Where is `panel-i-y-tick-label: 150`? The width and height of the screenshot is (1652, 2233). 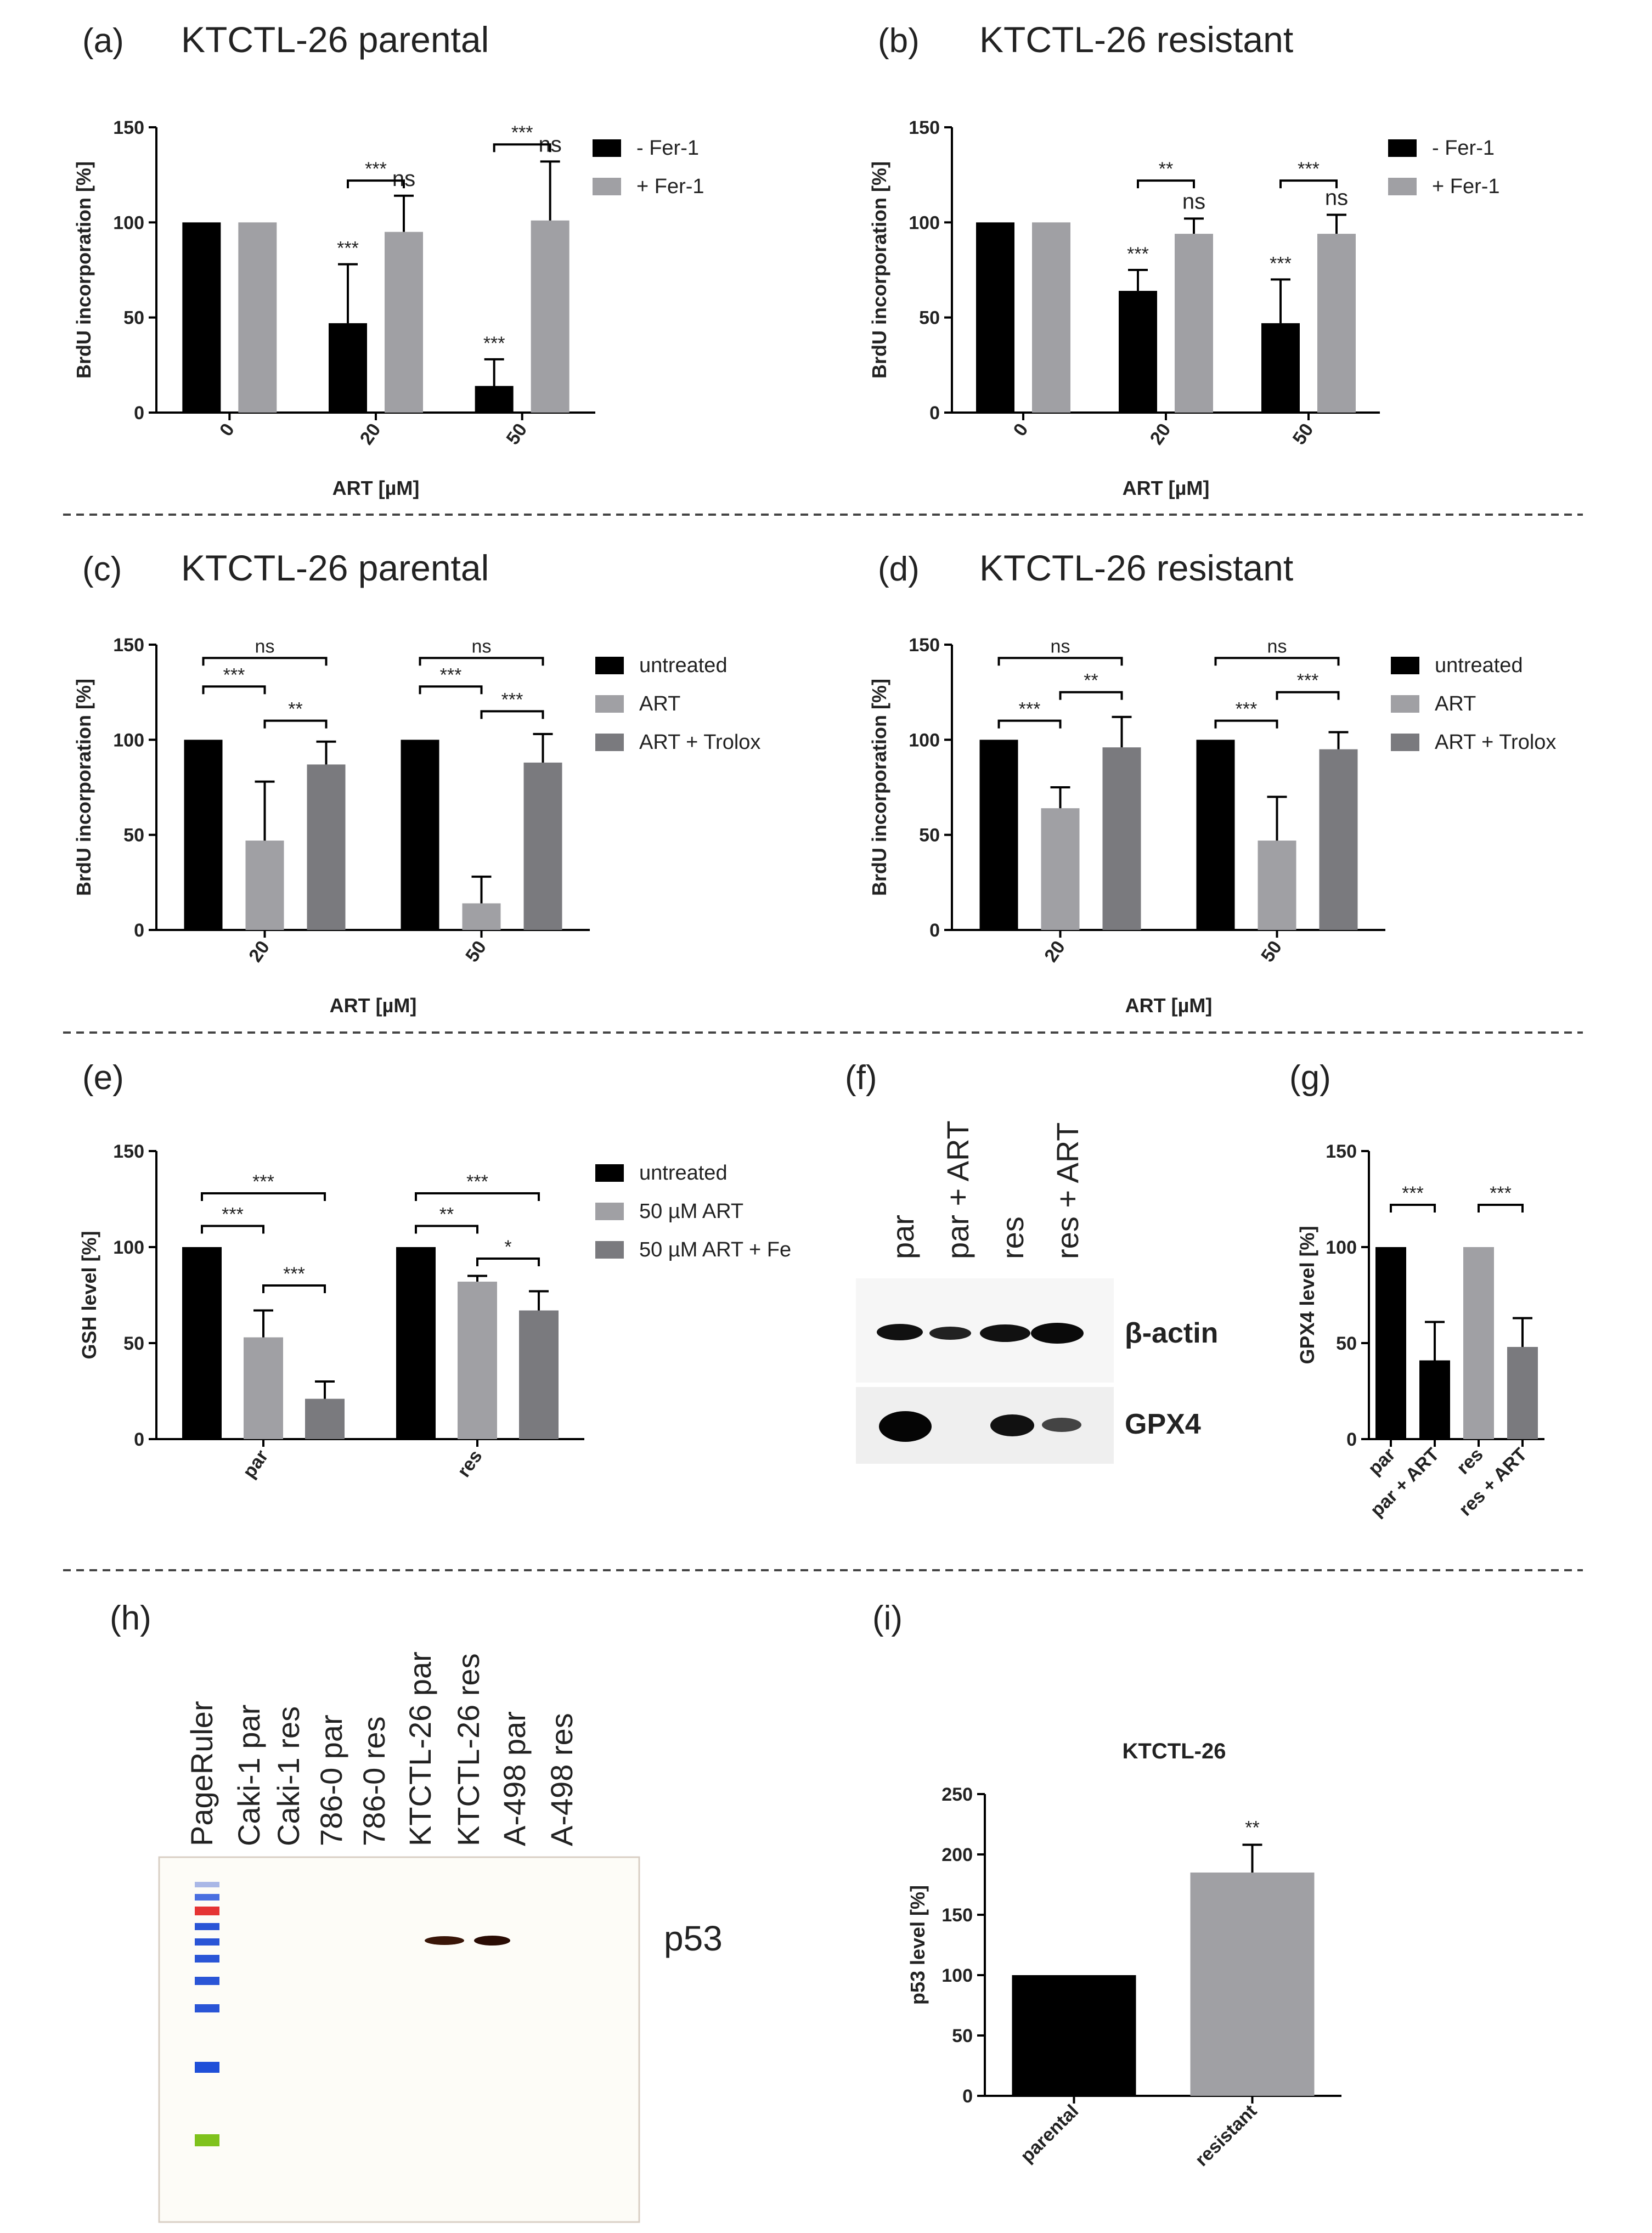 panel-i-y-tick-label: 150 is located at coordinates (957, 1915).